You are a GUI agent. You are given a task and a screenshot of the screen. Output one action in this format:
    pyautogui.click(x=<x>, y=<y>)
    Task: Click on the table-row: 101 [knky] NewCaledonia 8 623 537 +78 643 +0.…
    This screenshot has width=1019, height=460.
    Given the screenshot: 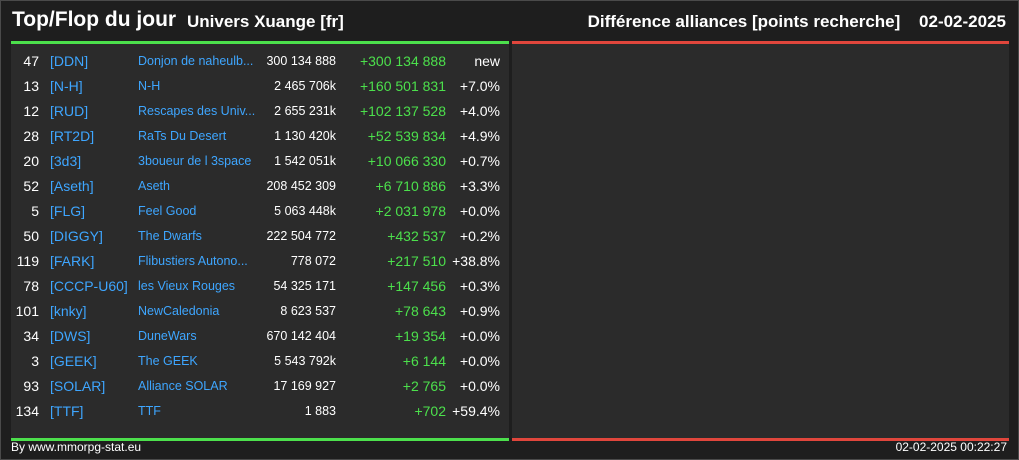 What is the action you would take?
    pyautogui.click(x=260, y=311)
    